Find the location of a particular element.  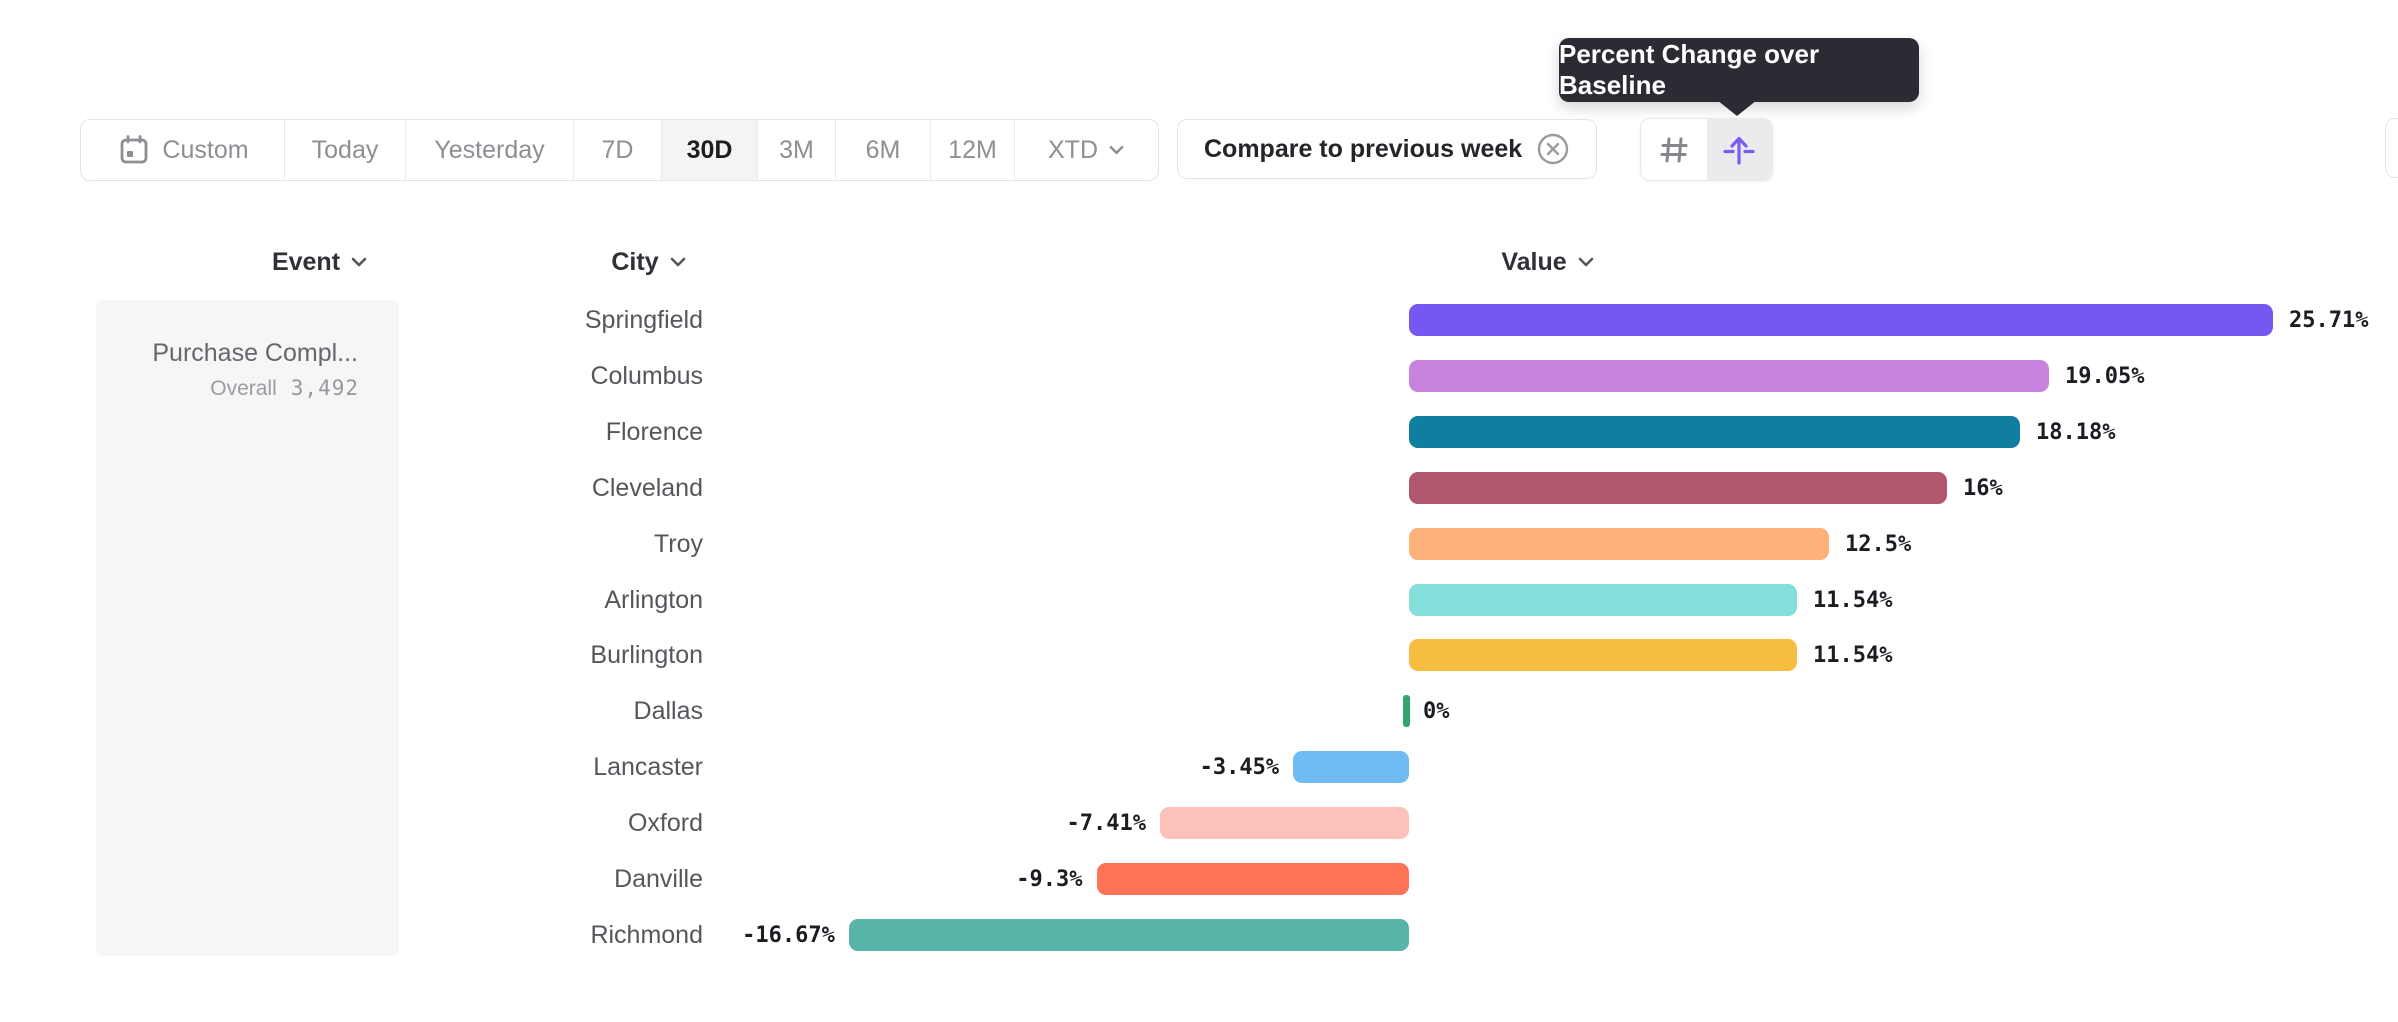

date-range-label: 30D is located at coordinates (709, 149).